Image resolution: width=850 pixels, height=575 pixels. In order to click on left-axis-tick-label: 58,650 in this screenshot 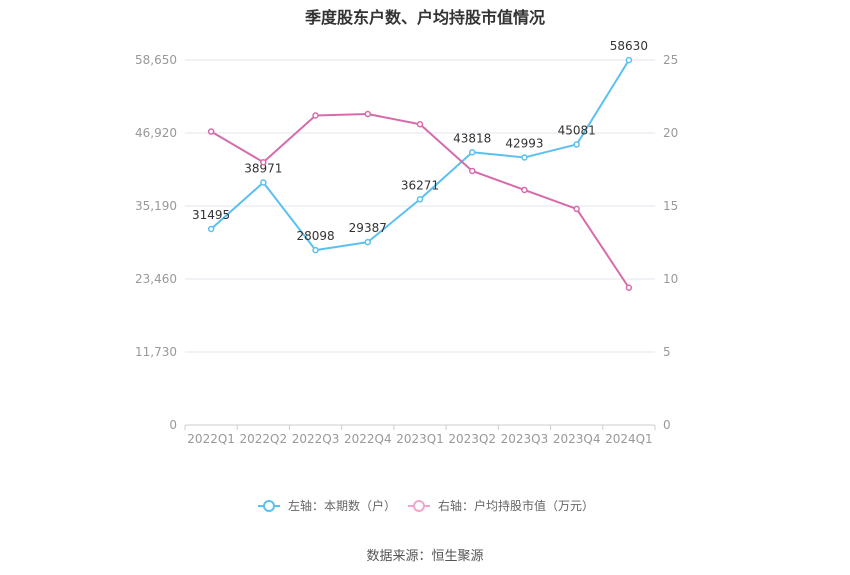, I will do `click(156, 60)`.